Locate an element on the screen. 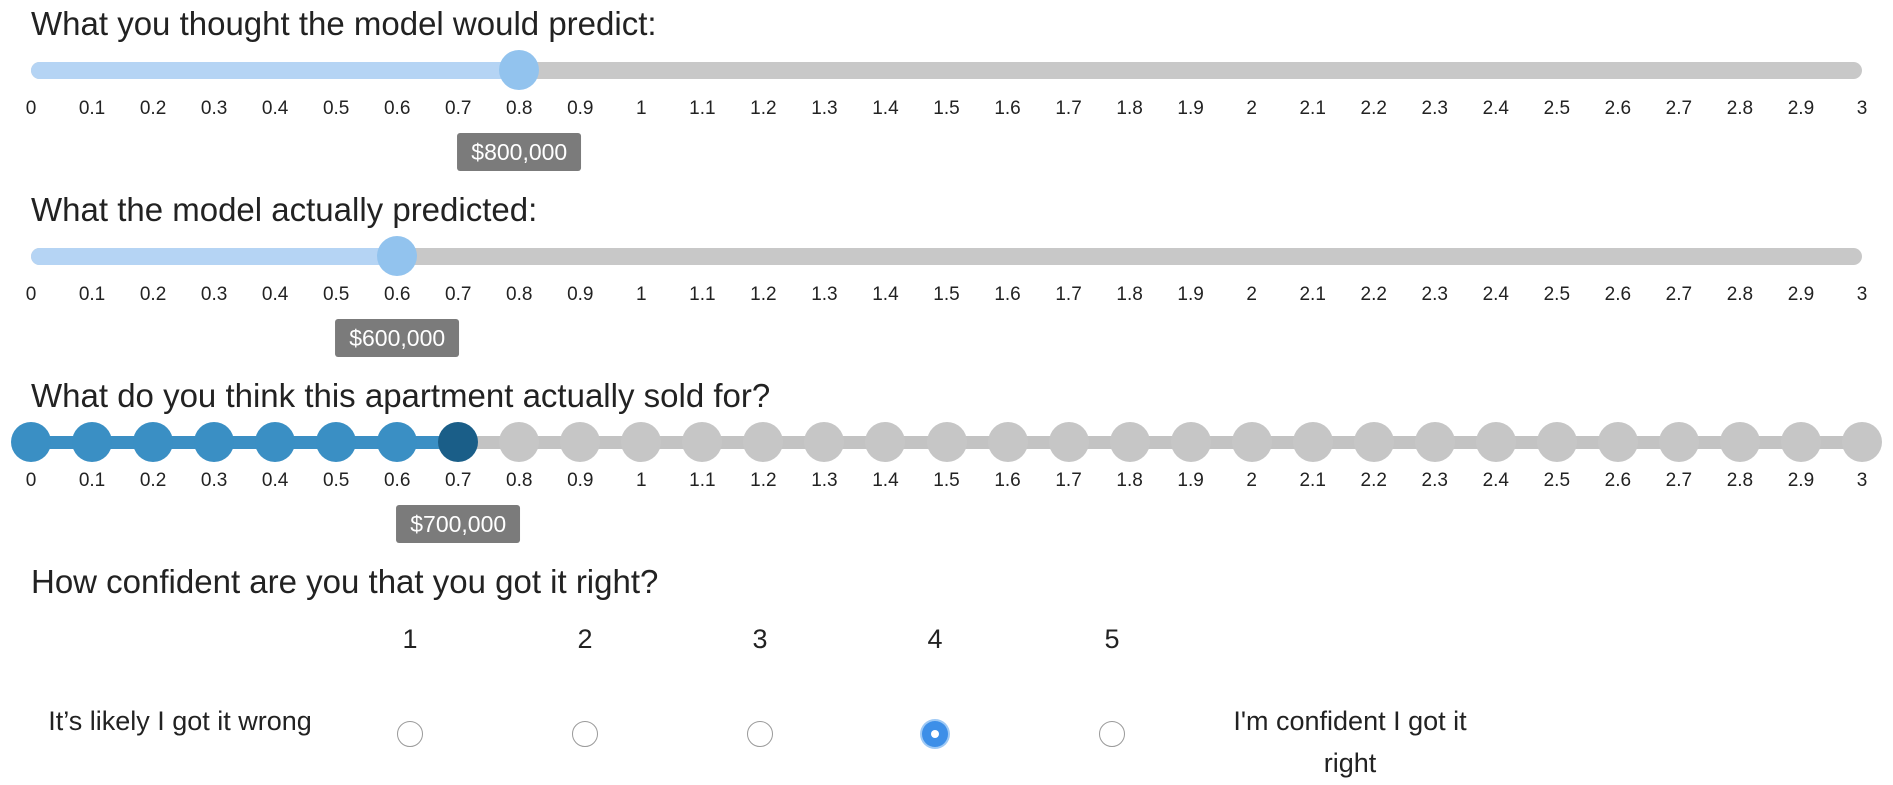 The width and height of the screenshot is (1893, 785). slider-tick-label: 1.8 is located at coordinates (1129, 480).